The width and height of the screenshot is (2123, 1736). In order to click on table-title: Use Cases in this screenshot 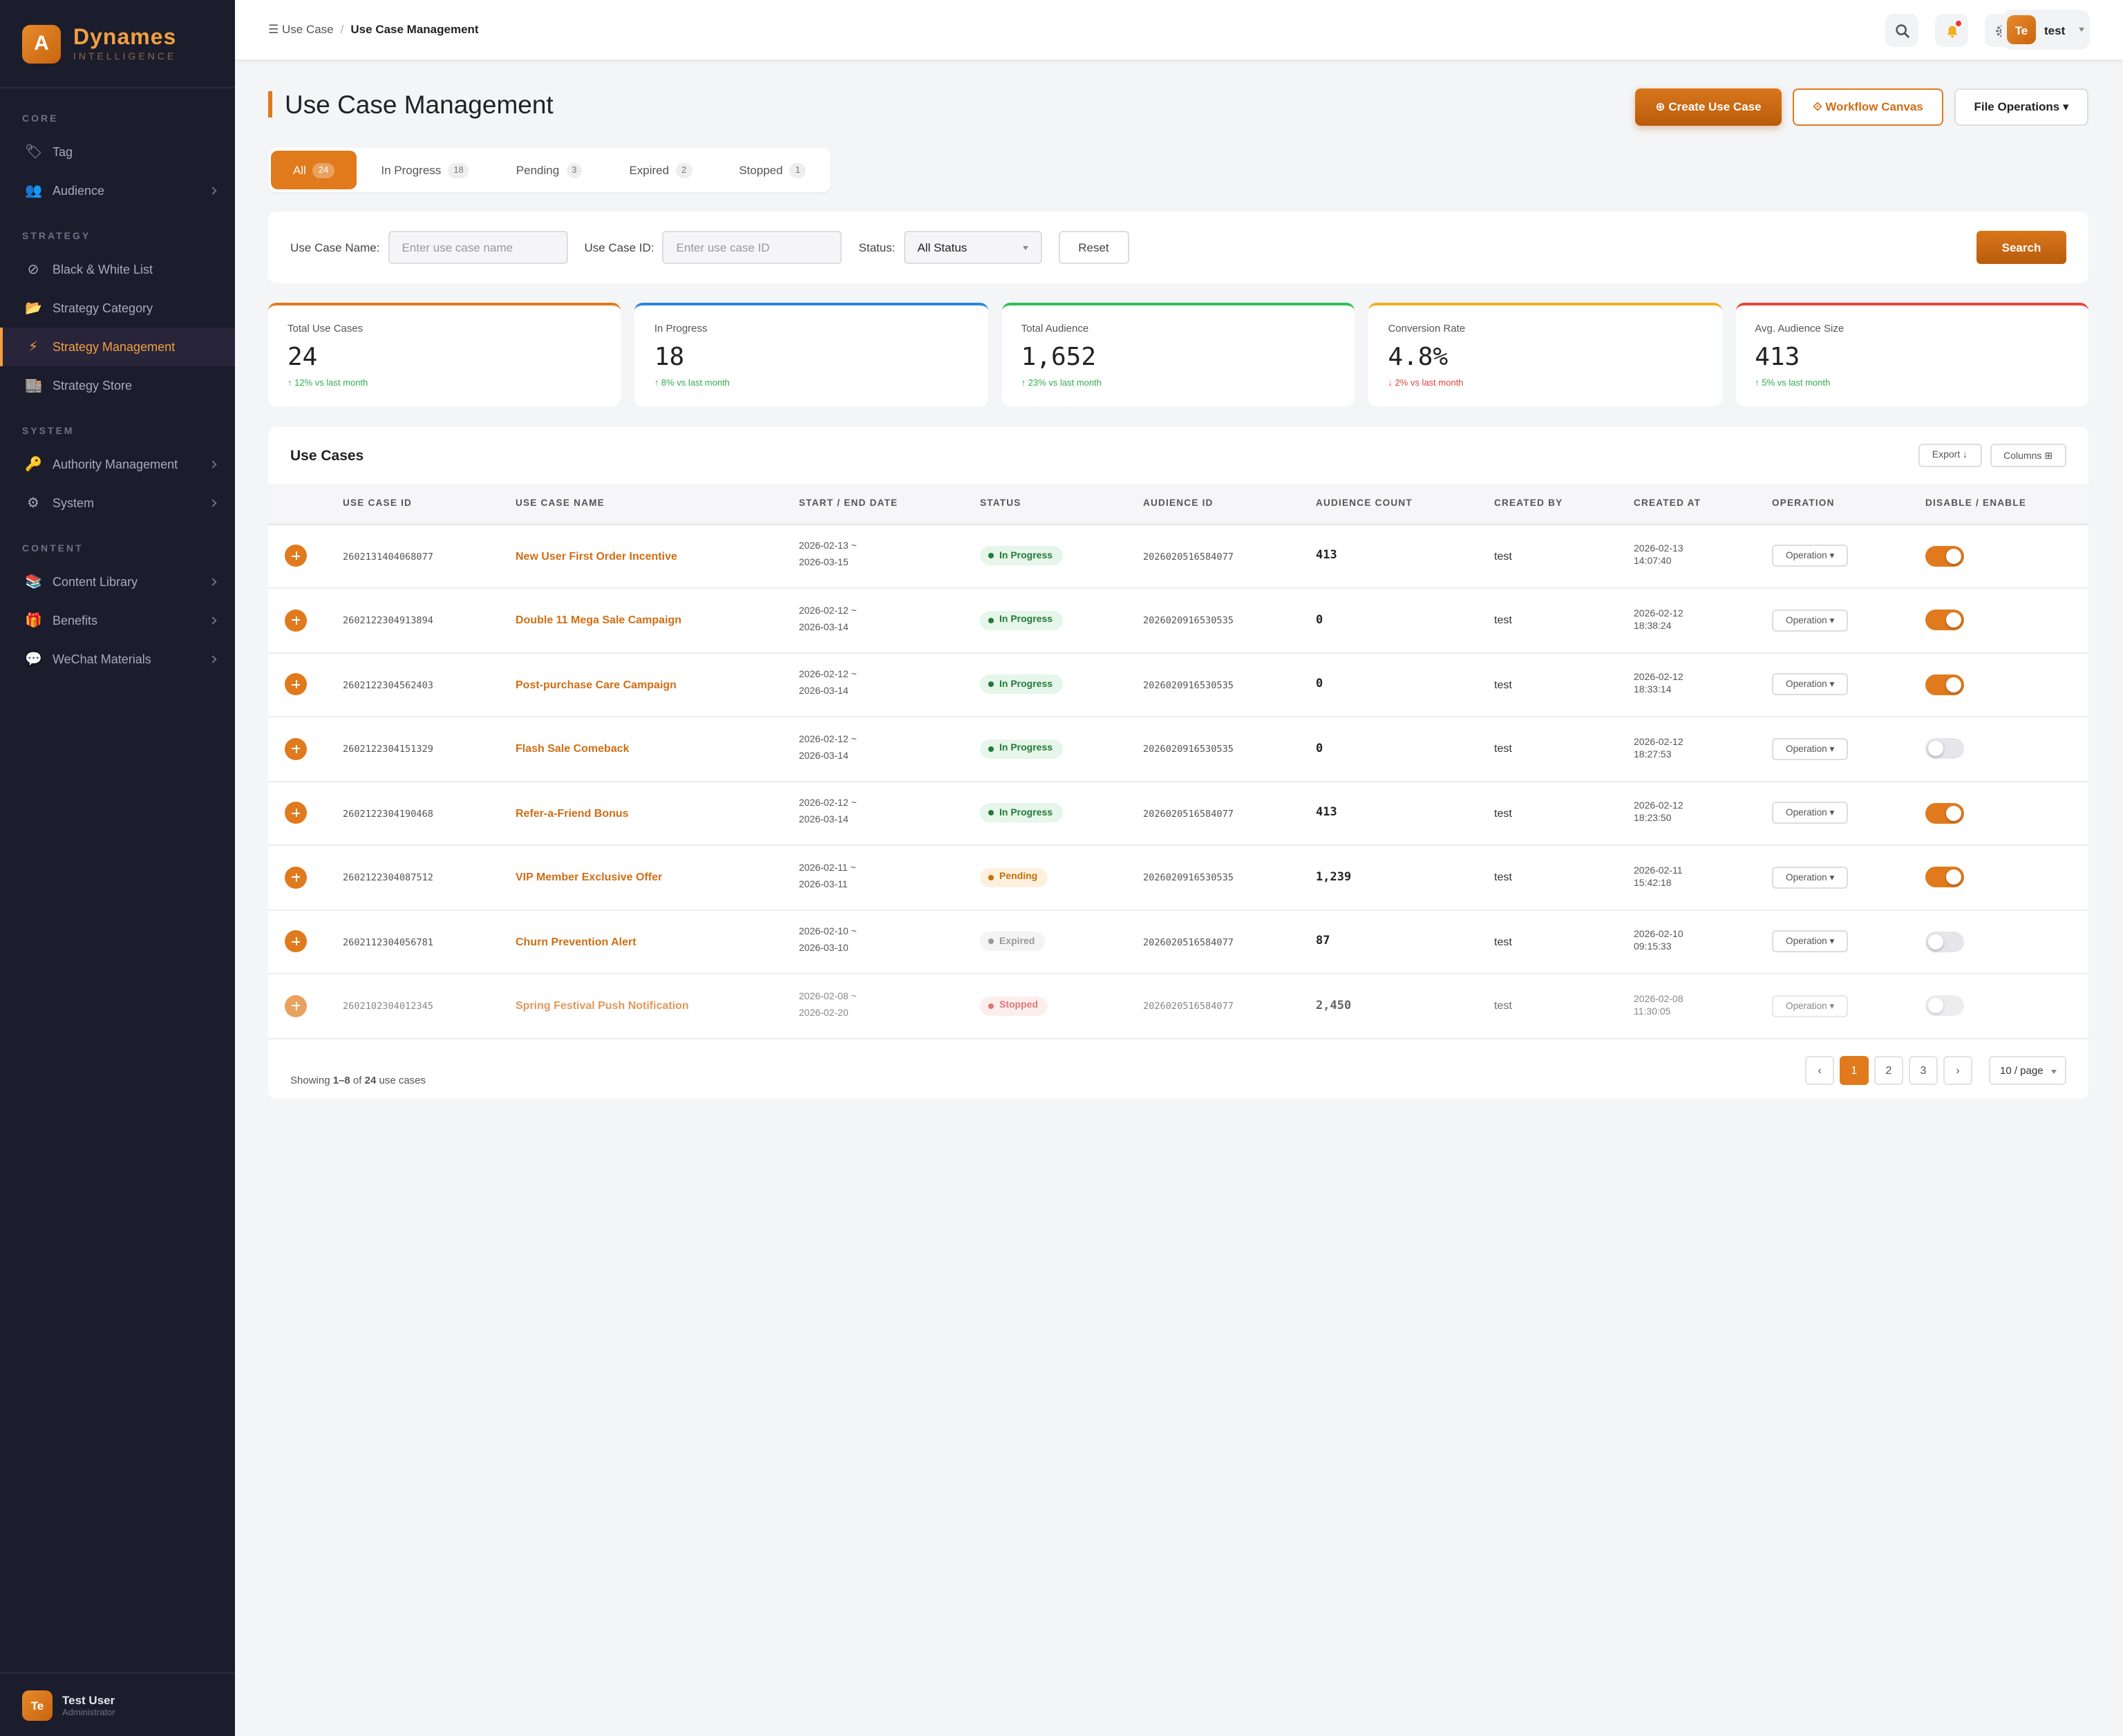, I will do `click(327, 456)`.